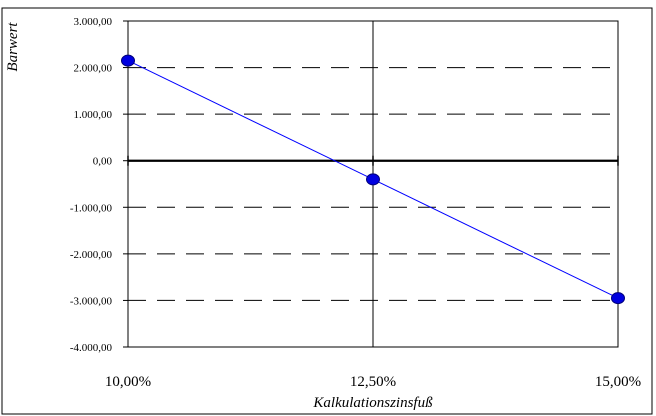 The height and width of the screenshot is (416, 656). Describe the element at coordinates (93, 69) in the screenshot. I see `y-tick-label: 2.000,00` at that location.